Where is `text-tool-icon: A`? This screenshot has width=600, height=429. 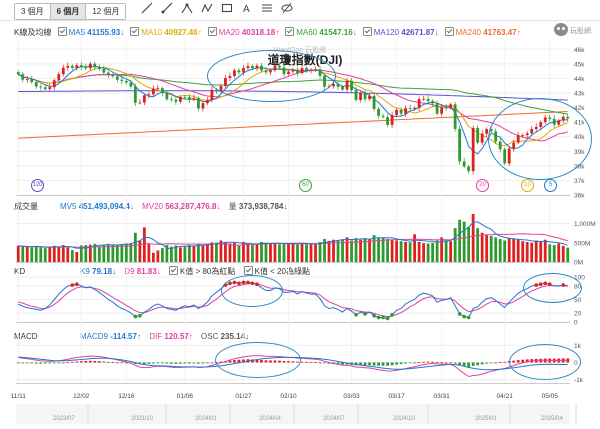
text-tool-icon: A is located at coordinates (246, 9).